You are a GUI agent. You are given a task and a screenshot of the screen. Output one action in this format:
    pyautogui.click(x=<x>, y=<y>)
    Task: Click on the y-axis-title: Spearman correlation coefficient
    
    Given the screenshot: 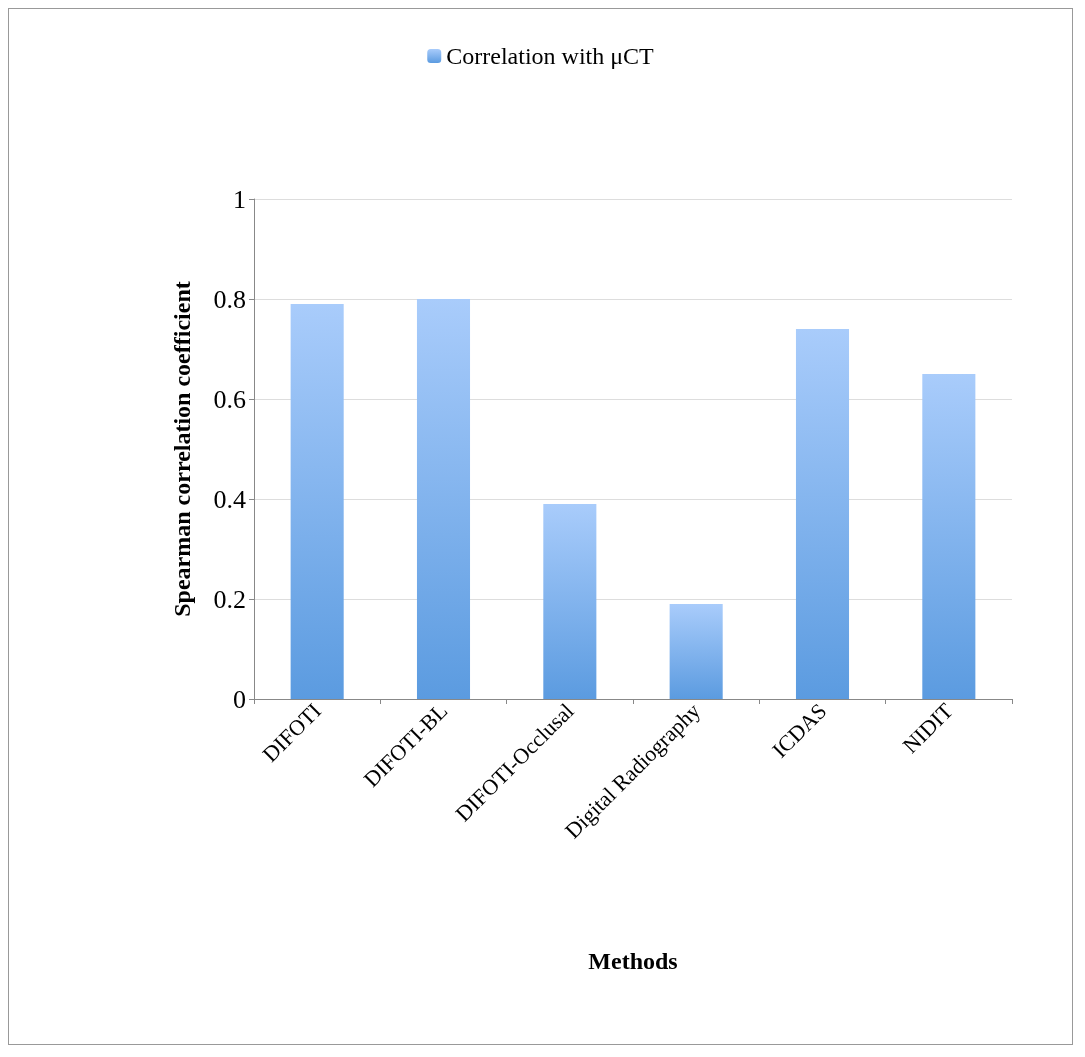 What is the action you would take?
    pyautogui.click(x=182, y=449)
    